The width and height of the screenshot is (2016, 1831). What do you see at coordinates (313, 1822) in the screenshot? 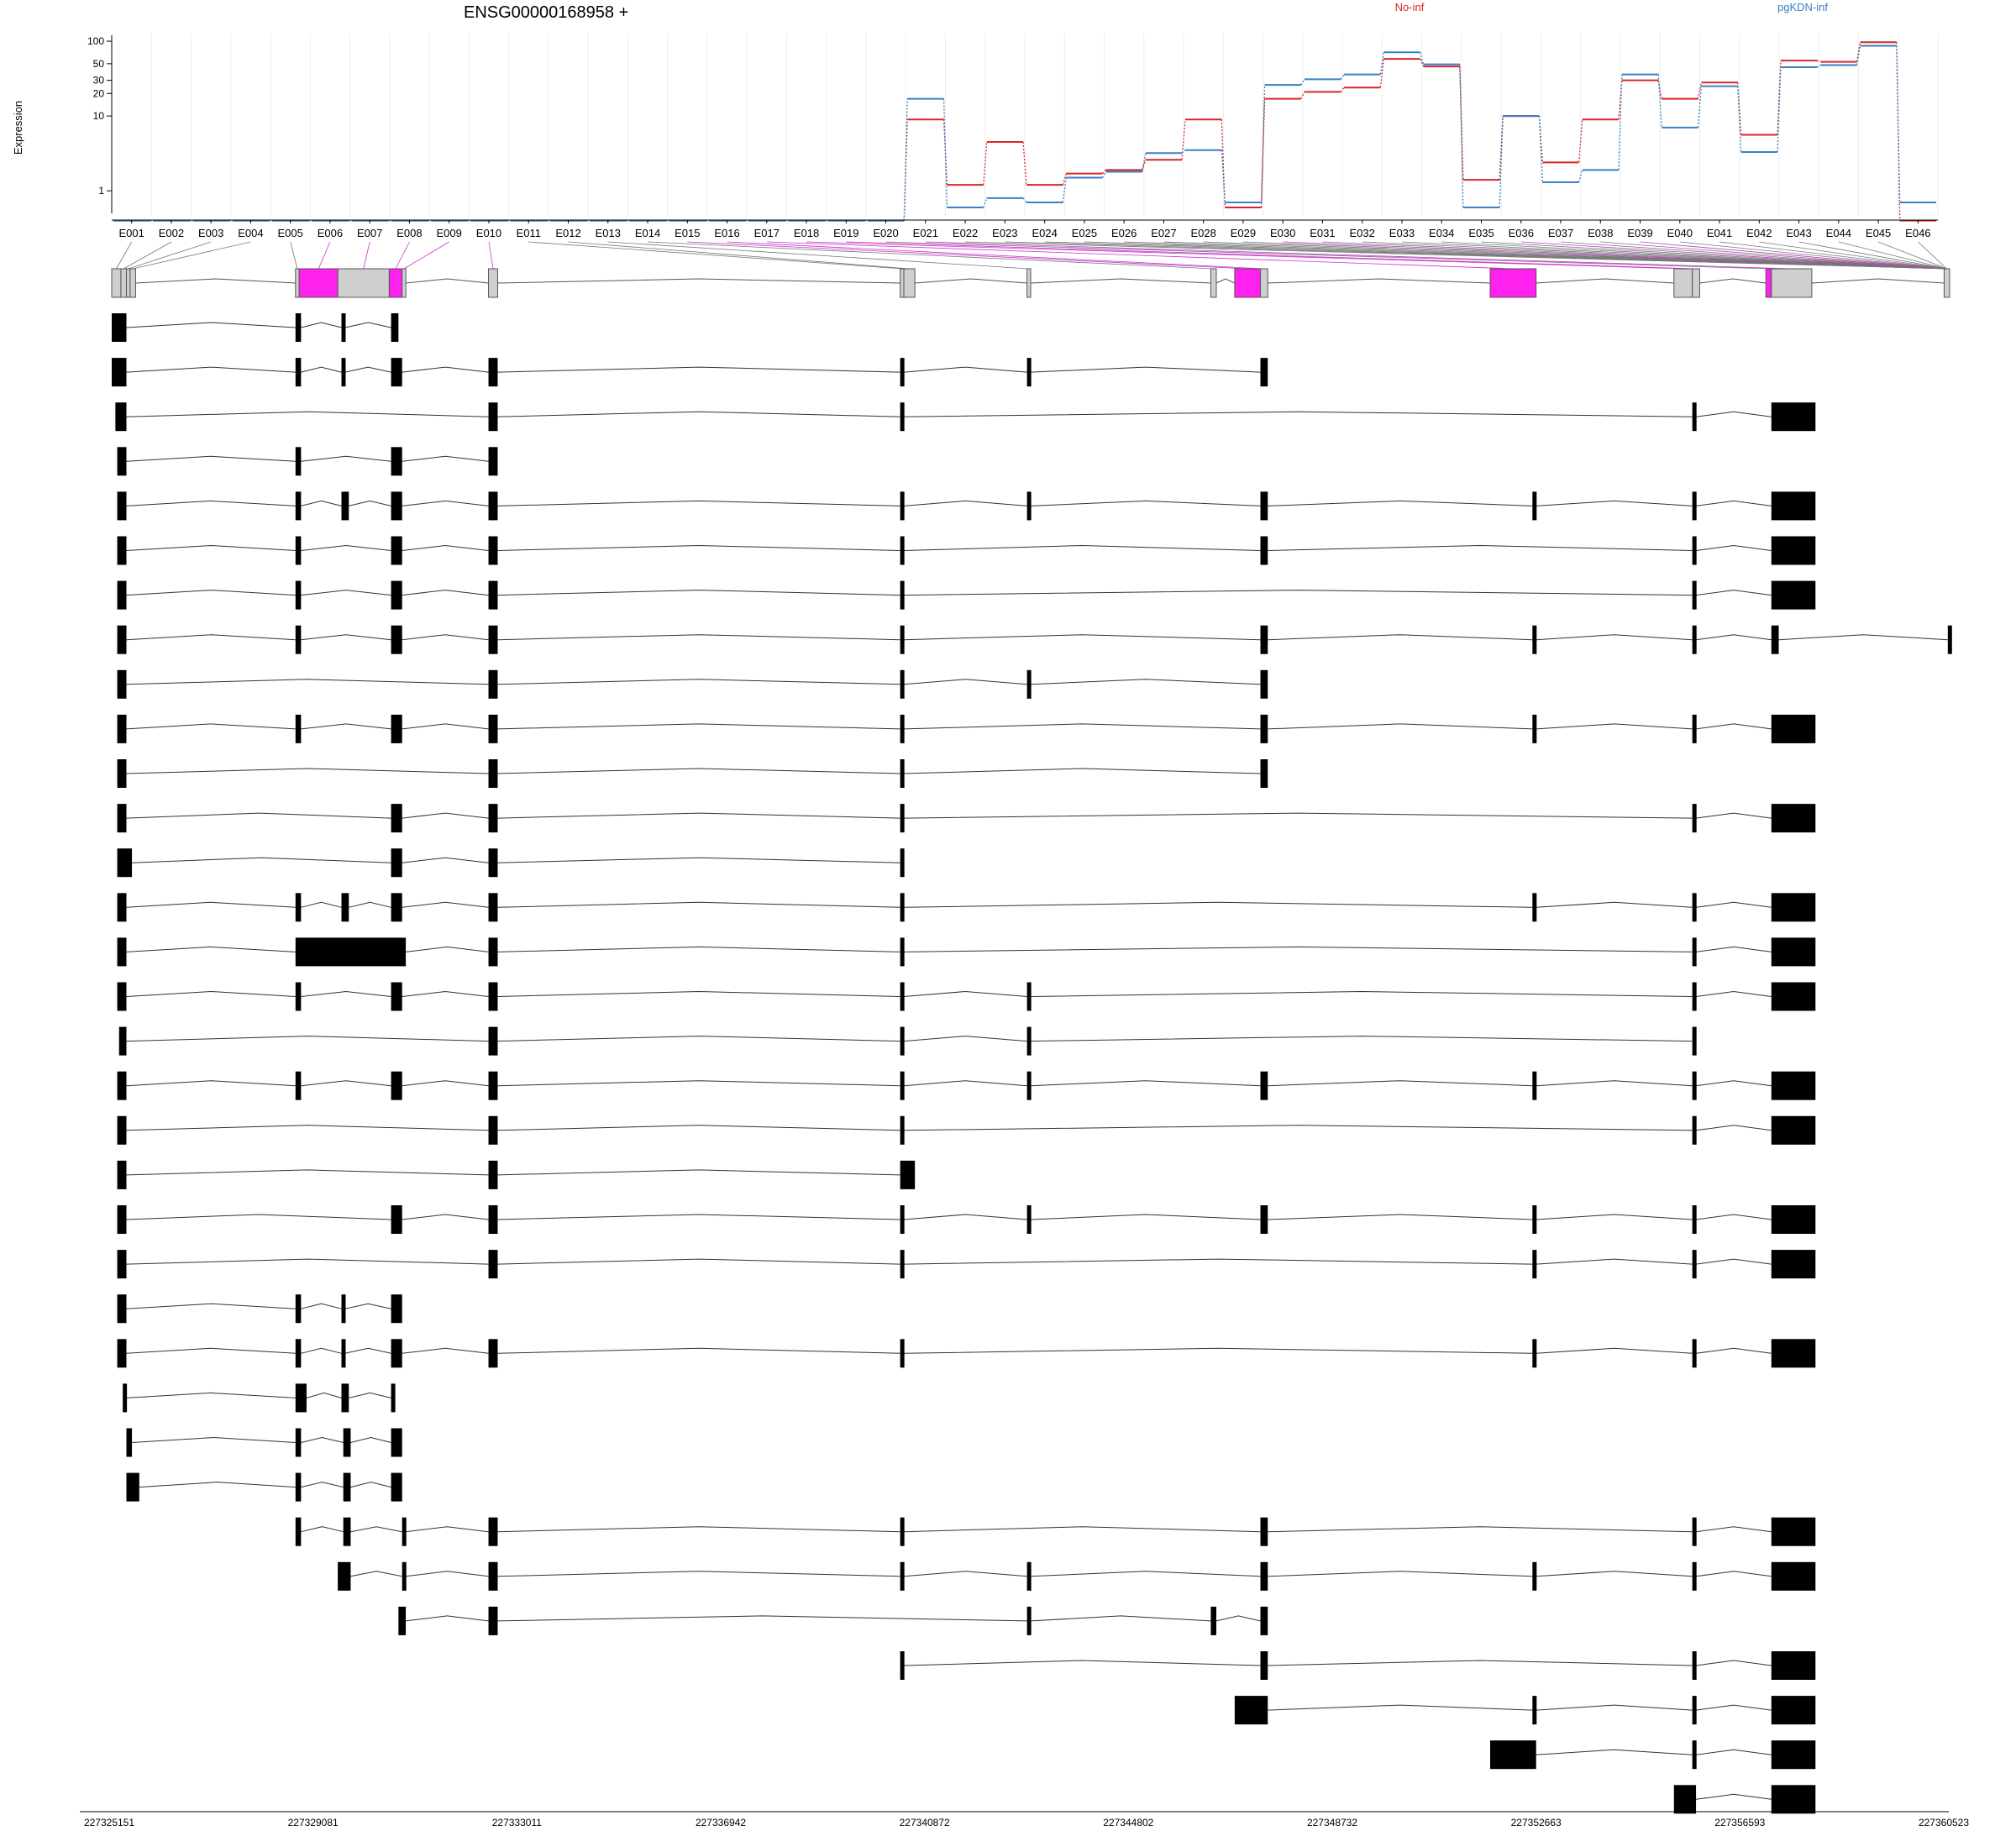
I see `coord-label: 227329081` at bounding box center [313, 1822].